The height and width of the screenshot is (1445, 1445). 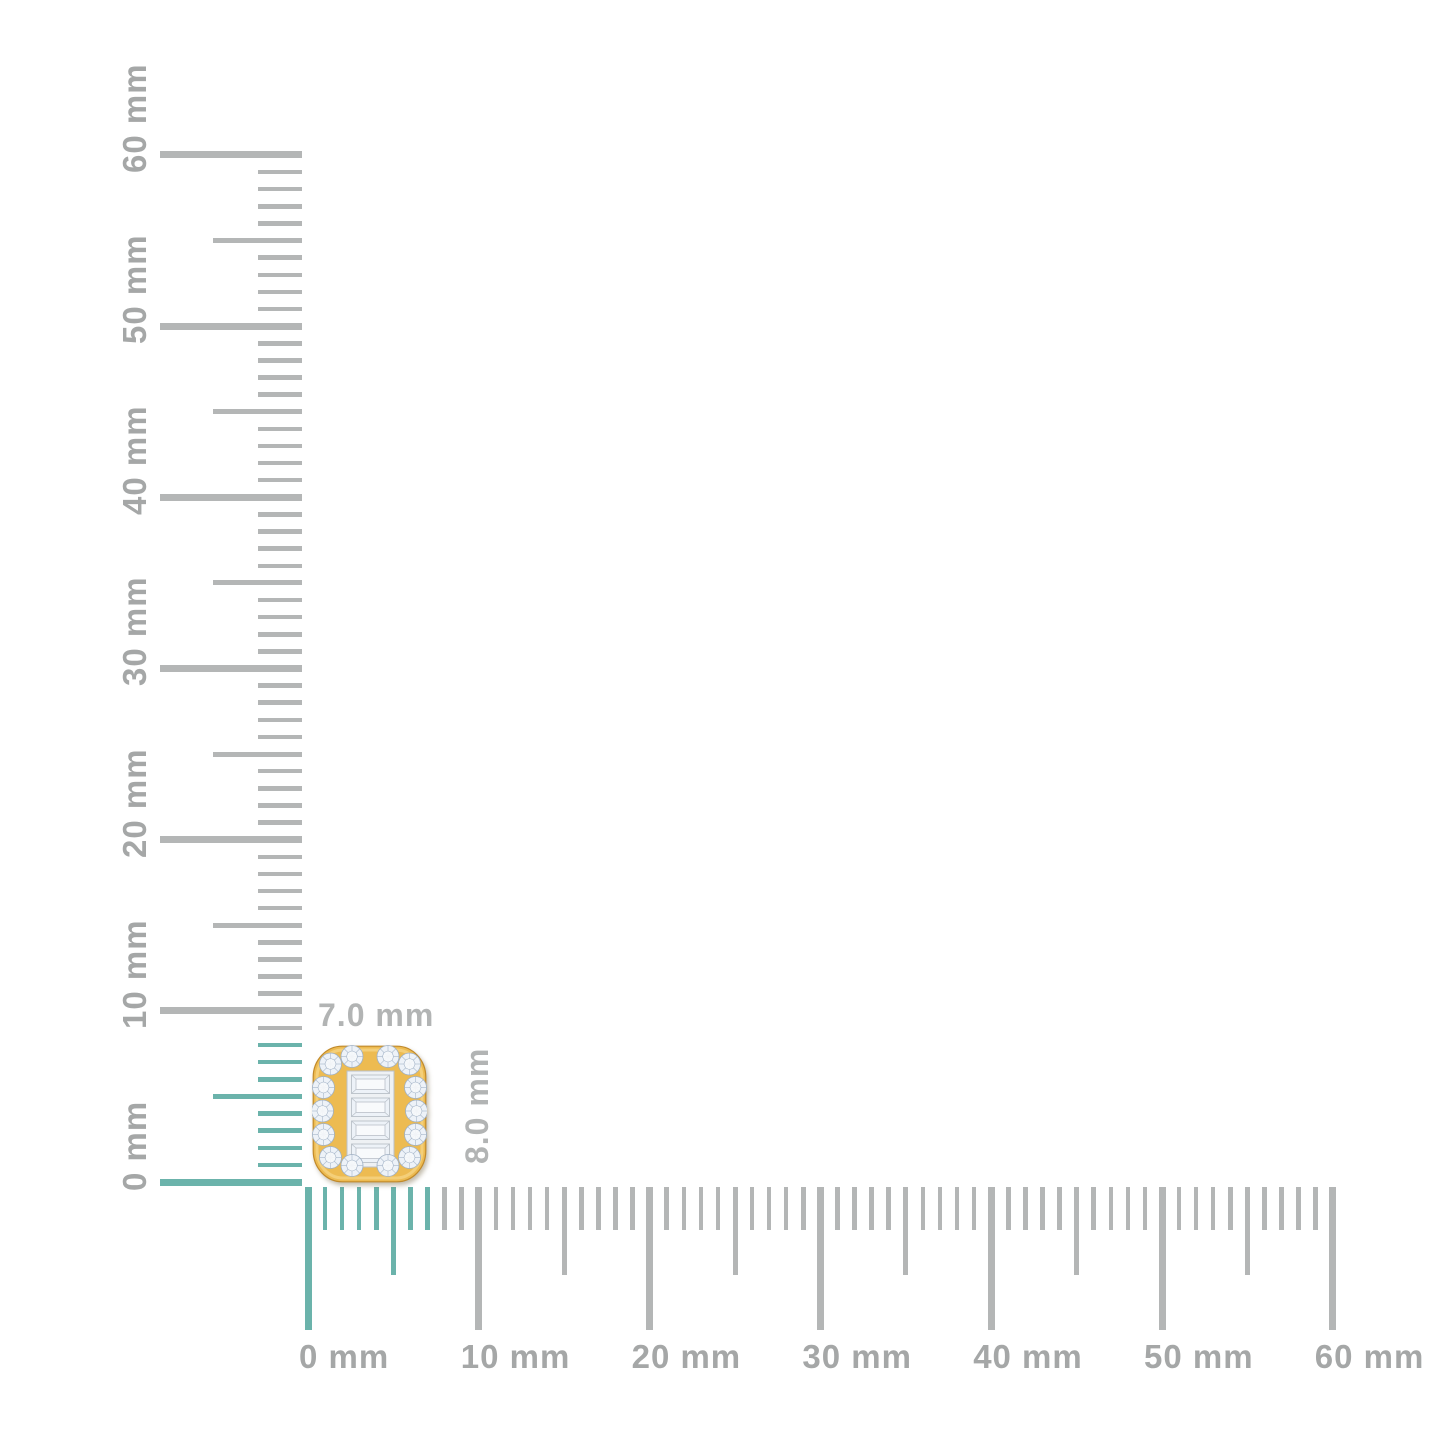 What do you see at coordinates (134, 460) in the screenshot?
I see `vertical-ruler-label: 40 mm` at bounding box center [134, 460].